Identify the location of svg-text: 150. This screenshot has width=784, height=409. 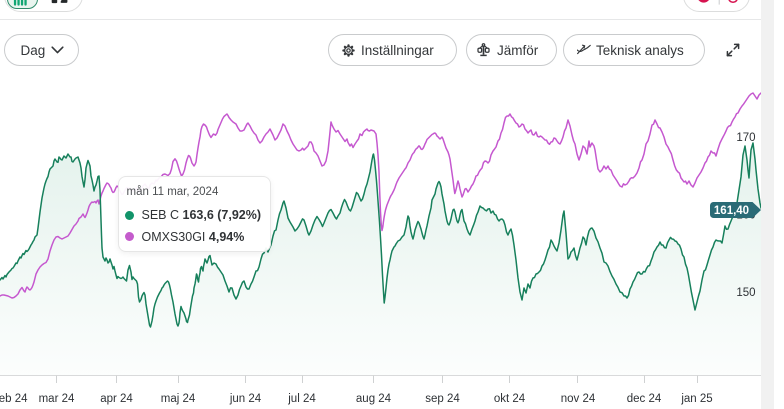
(745, 293).